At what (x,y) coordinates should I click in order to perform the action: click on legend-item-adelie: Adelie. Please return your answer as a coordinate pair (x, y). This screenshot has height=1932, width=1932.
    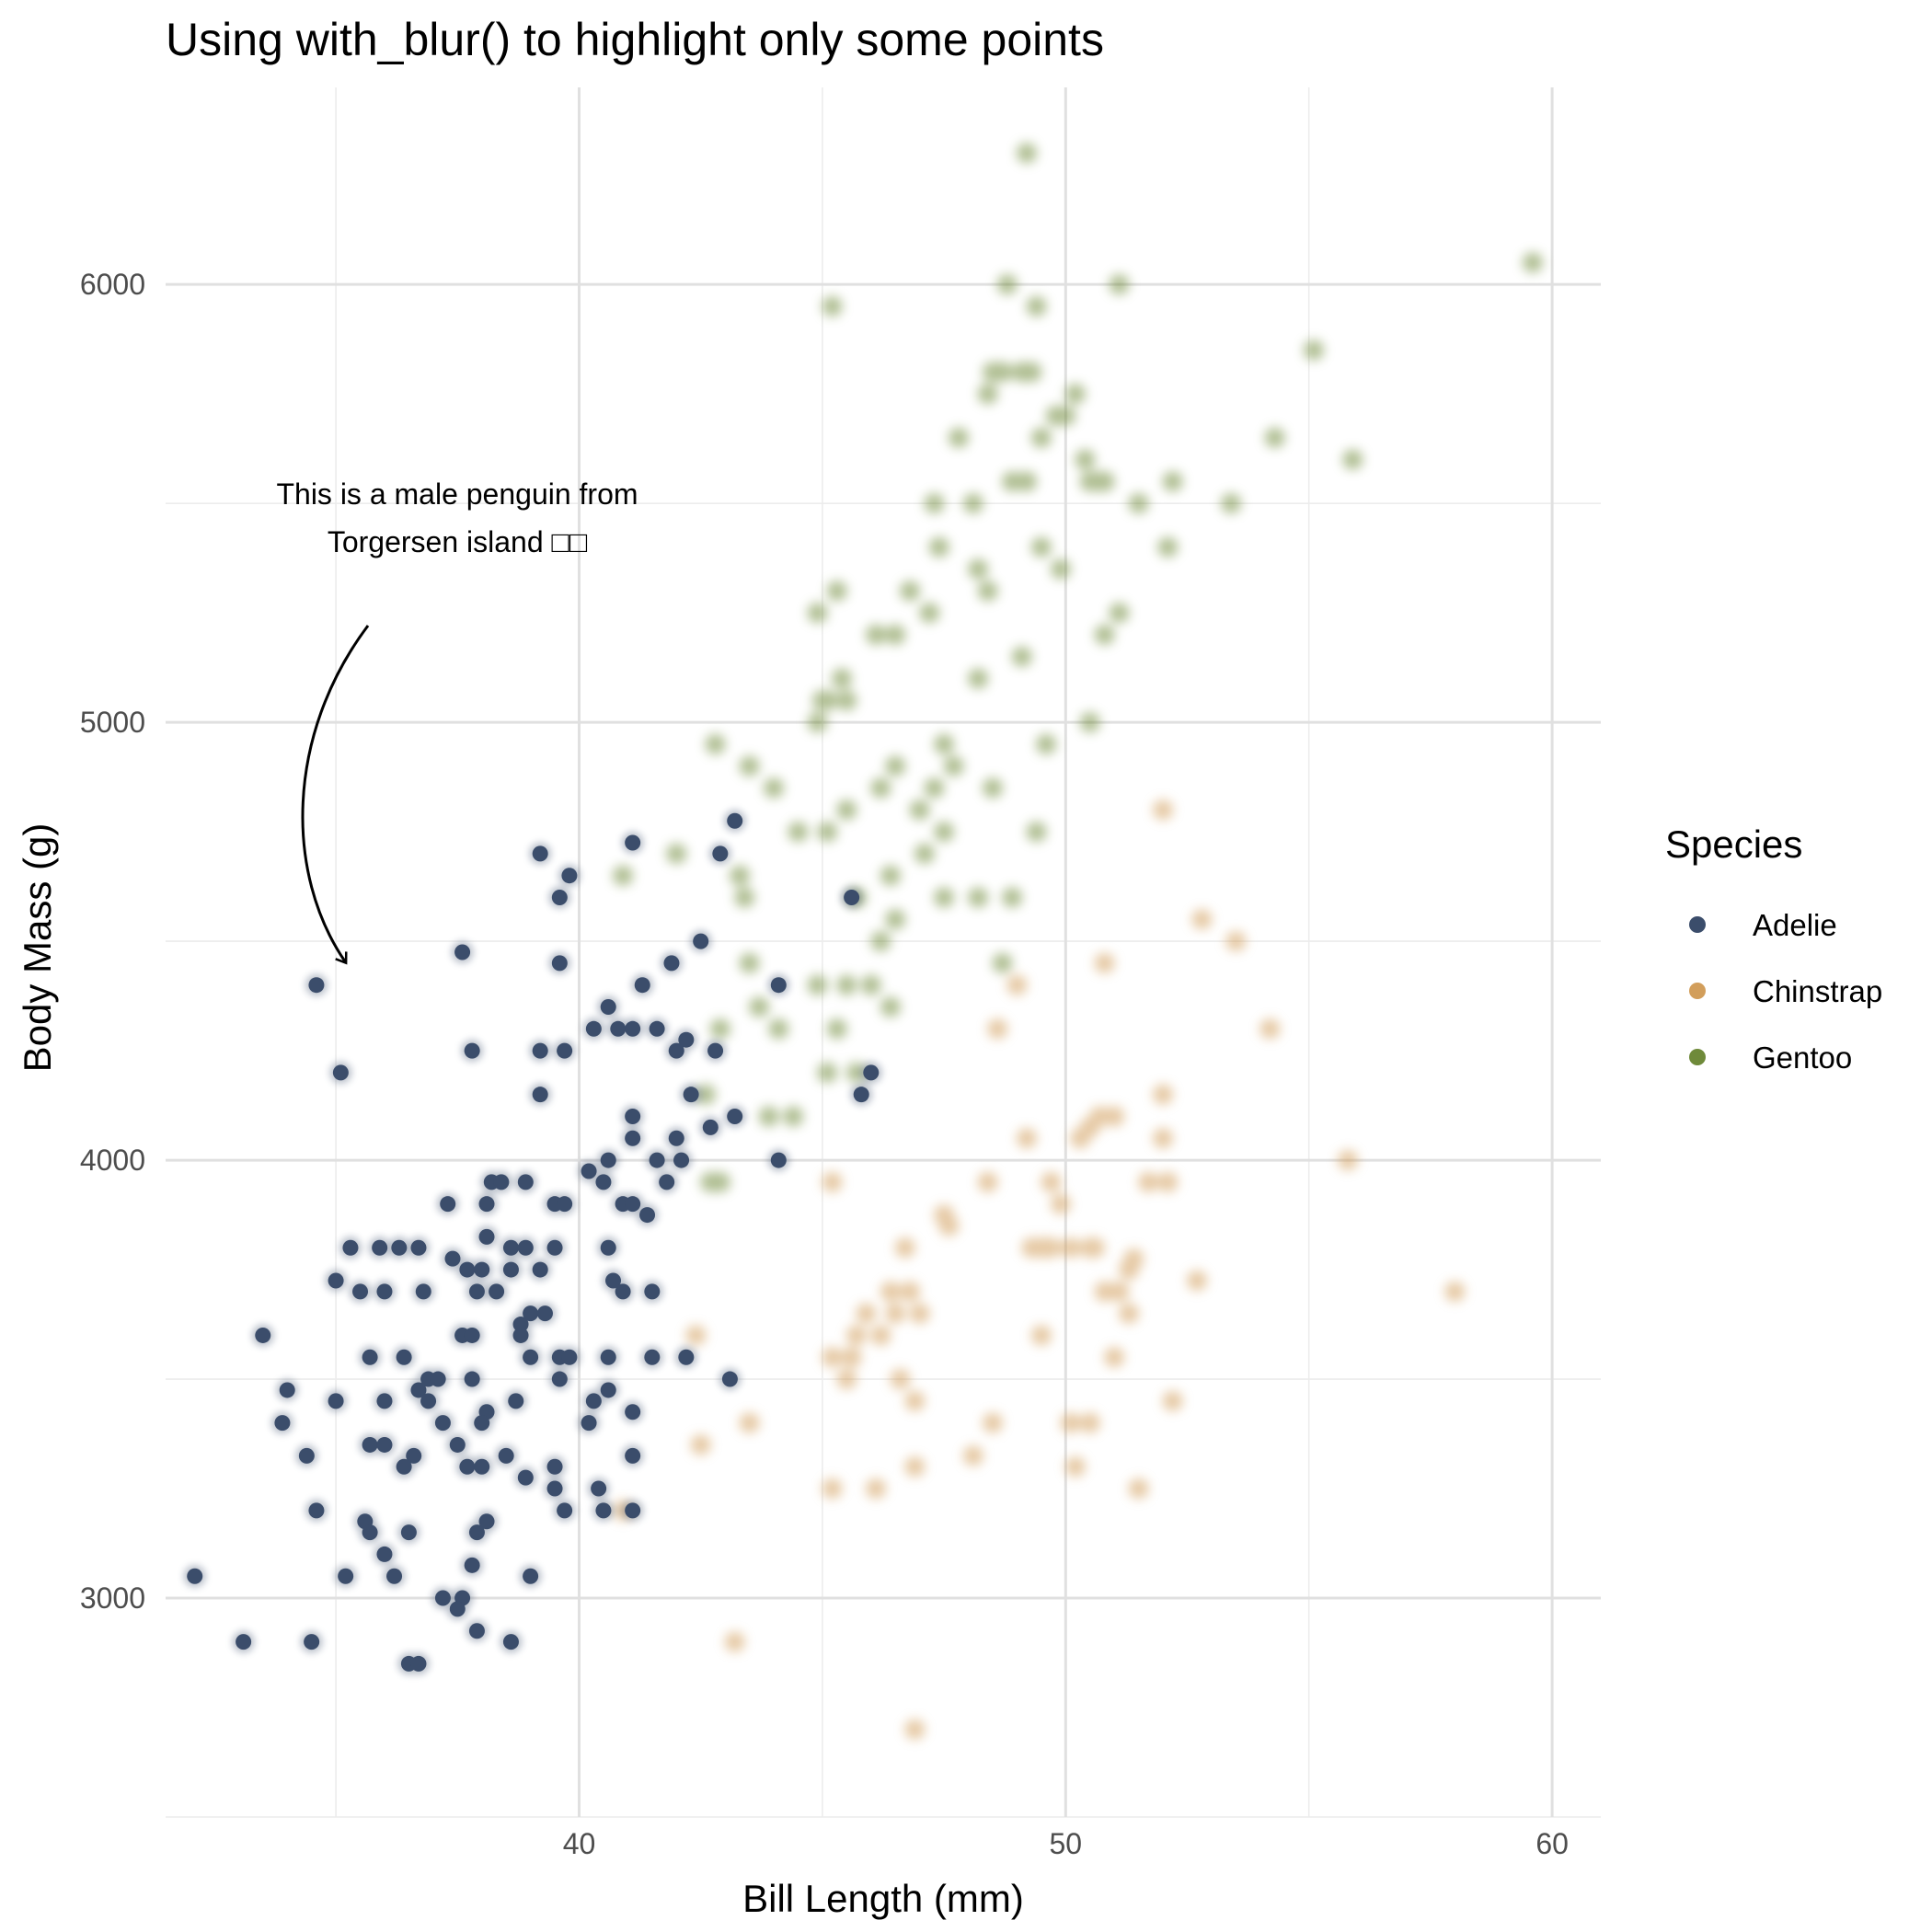
    Looking at the image, I should click on (1763, 925).